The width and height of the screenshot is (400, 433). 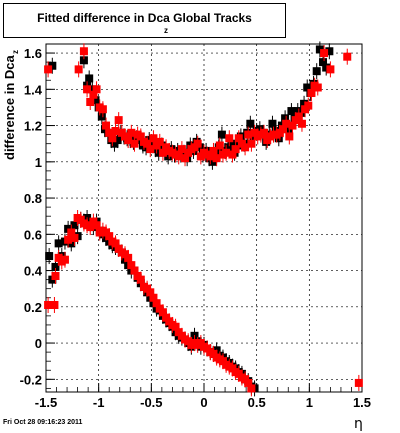 I want to click on y-tick-label: 1.2, so click(x=33, y=126).